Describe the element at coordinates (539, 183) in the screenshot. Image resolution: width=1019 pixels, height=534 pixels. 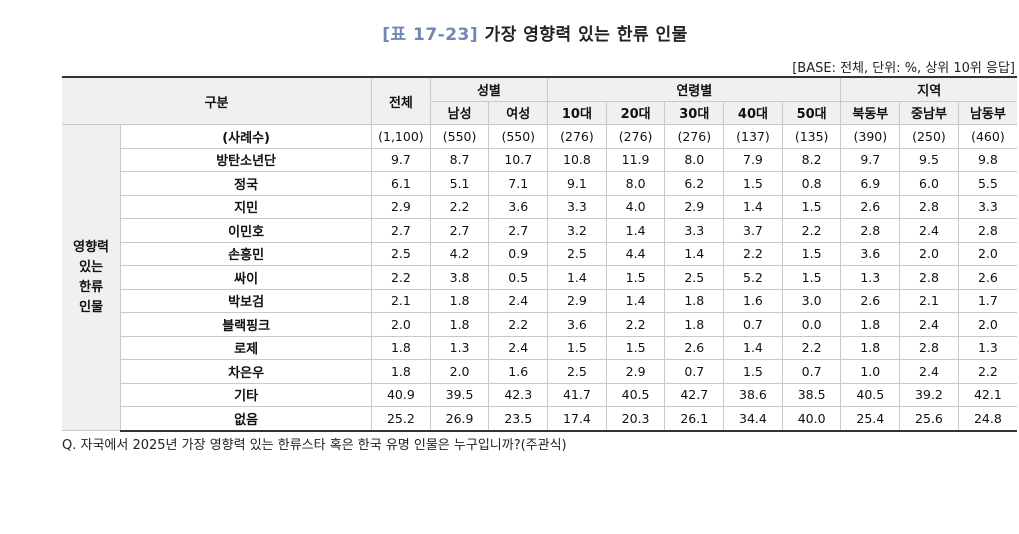
I see `table-row: 정국 6.1 5.1 7.1 9.1 8.0 6.2 1.5 0.8 6.9 6.0 5.5` at that location.